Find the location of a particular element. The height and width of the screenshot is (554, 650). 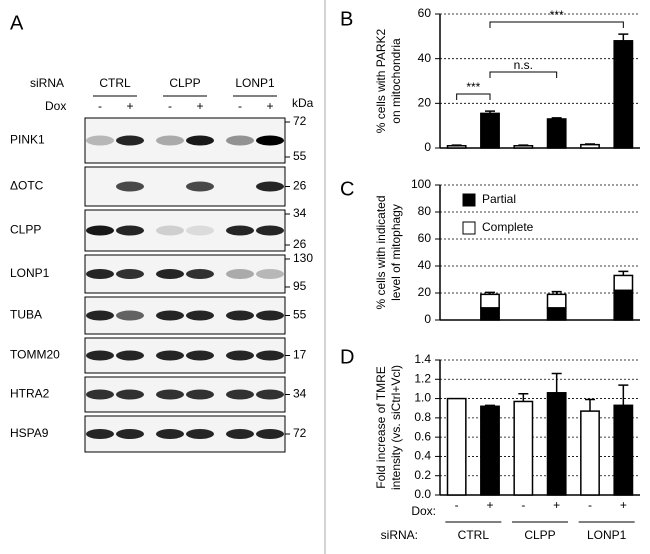

panel-label: D is located at coordinates (347, 357).